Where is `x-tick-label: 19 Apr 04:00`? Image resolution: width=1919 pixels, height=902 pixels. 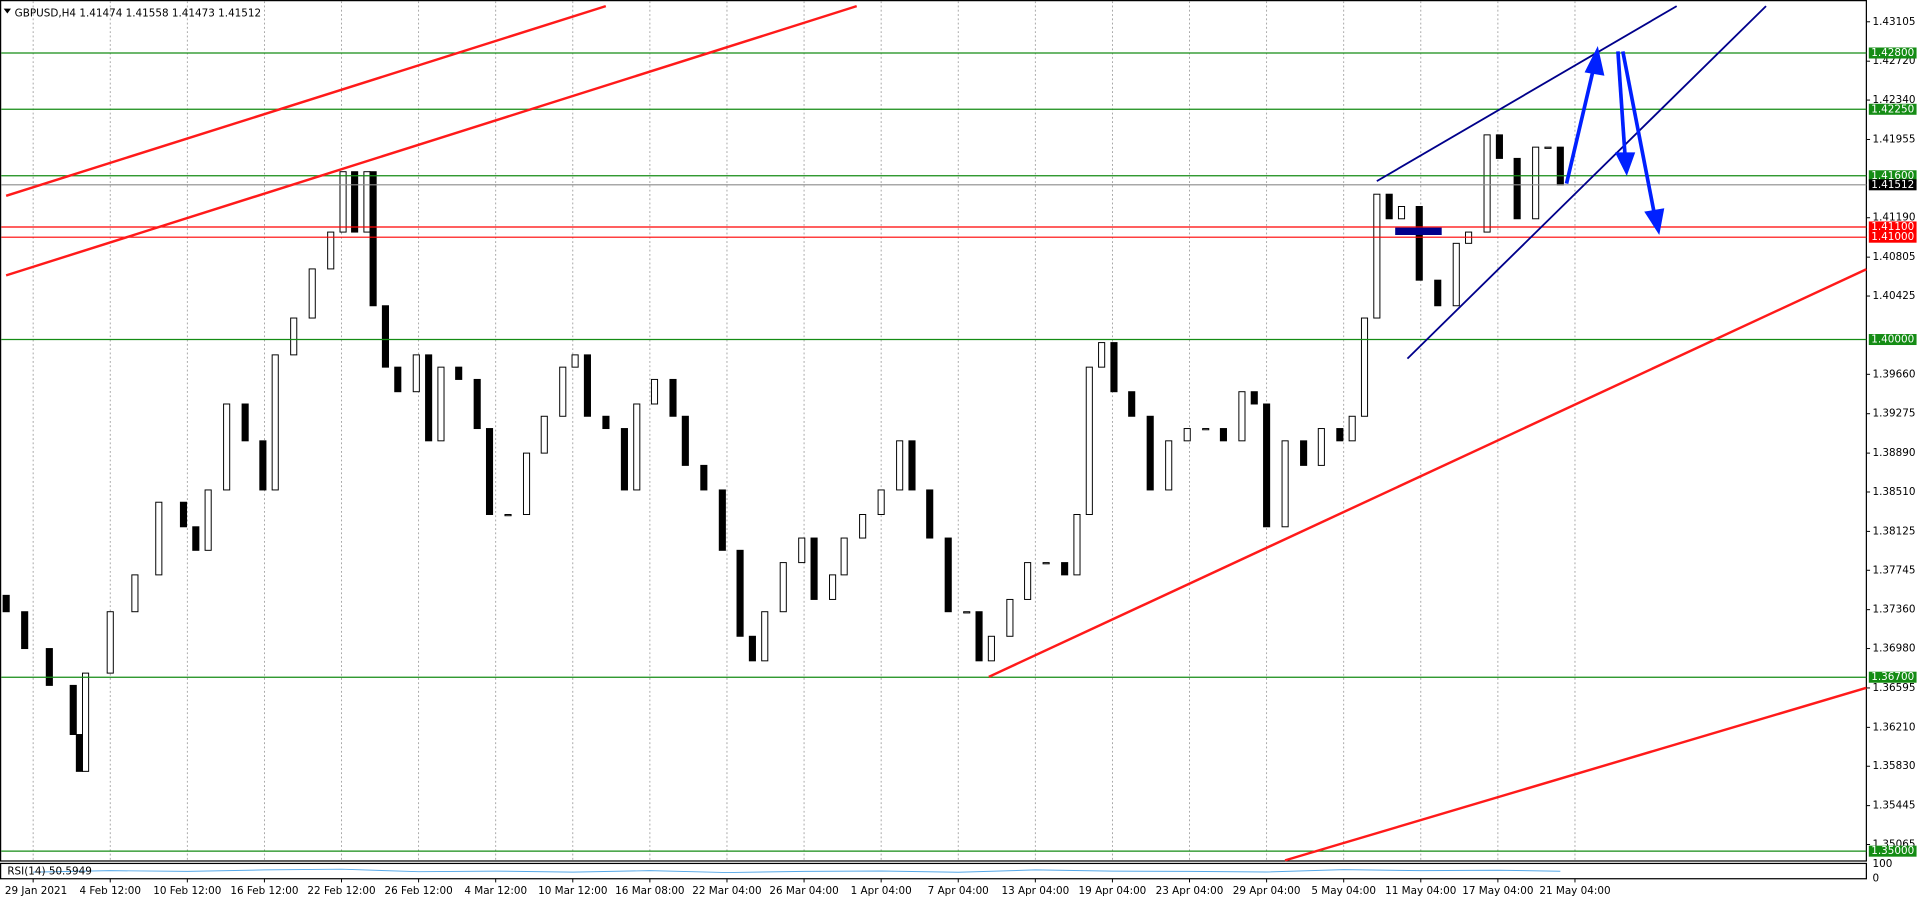 x-tick-label: 19 Apr 04:00 is located at coordinates (1113, 891).